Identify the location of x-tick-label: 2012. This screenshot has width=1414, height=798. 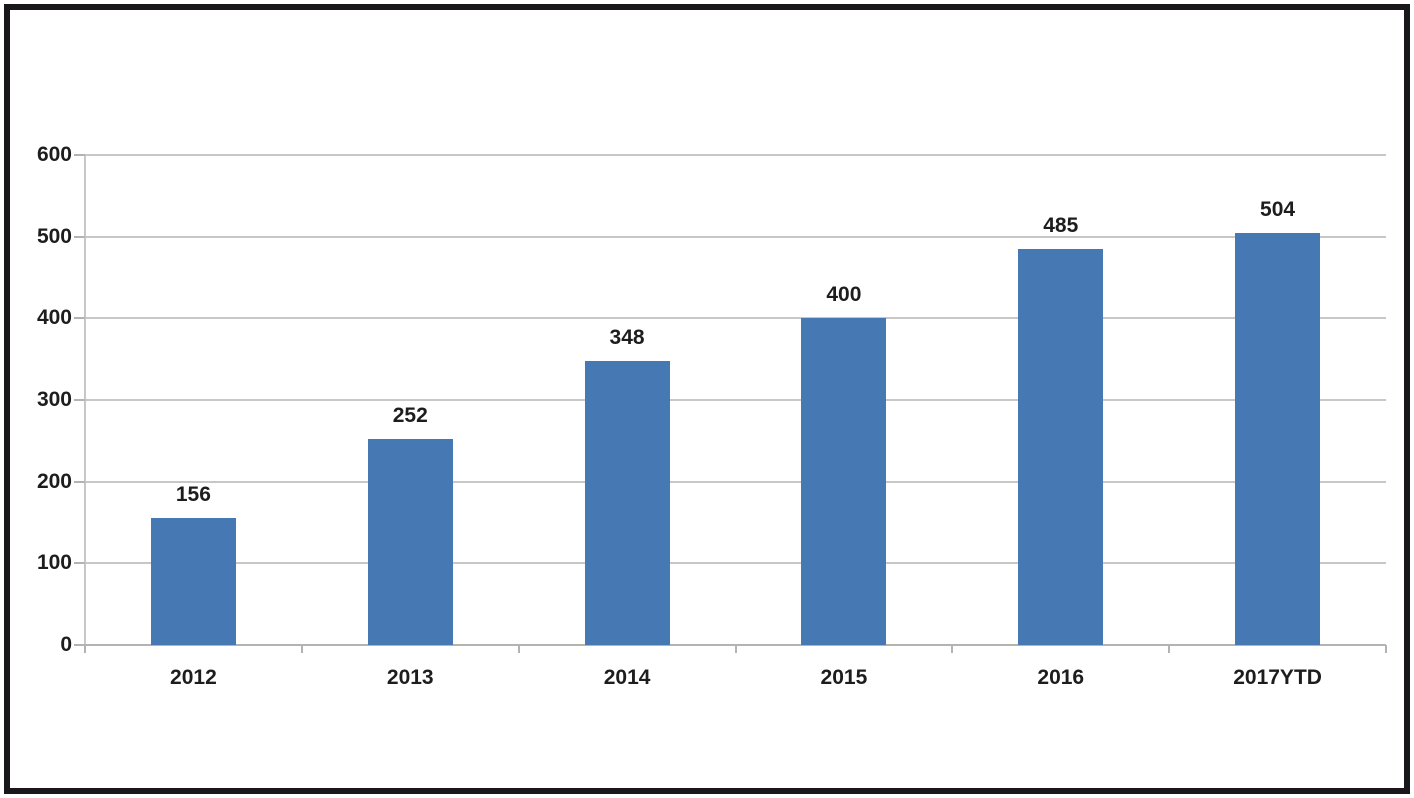
(193, 677).